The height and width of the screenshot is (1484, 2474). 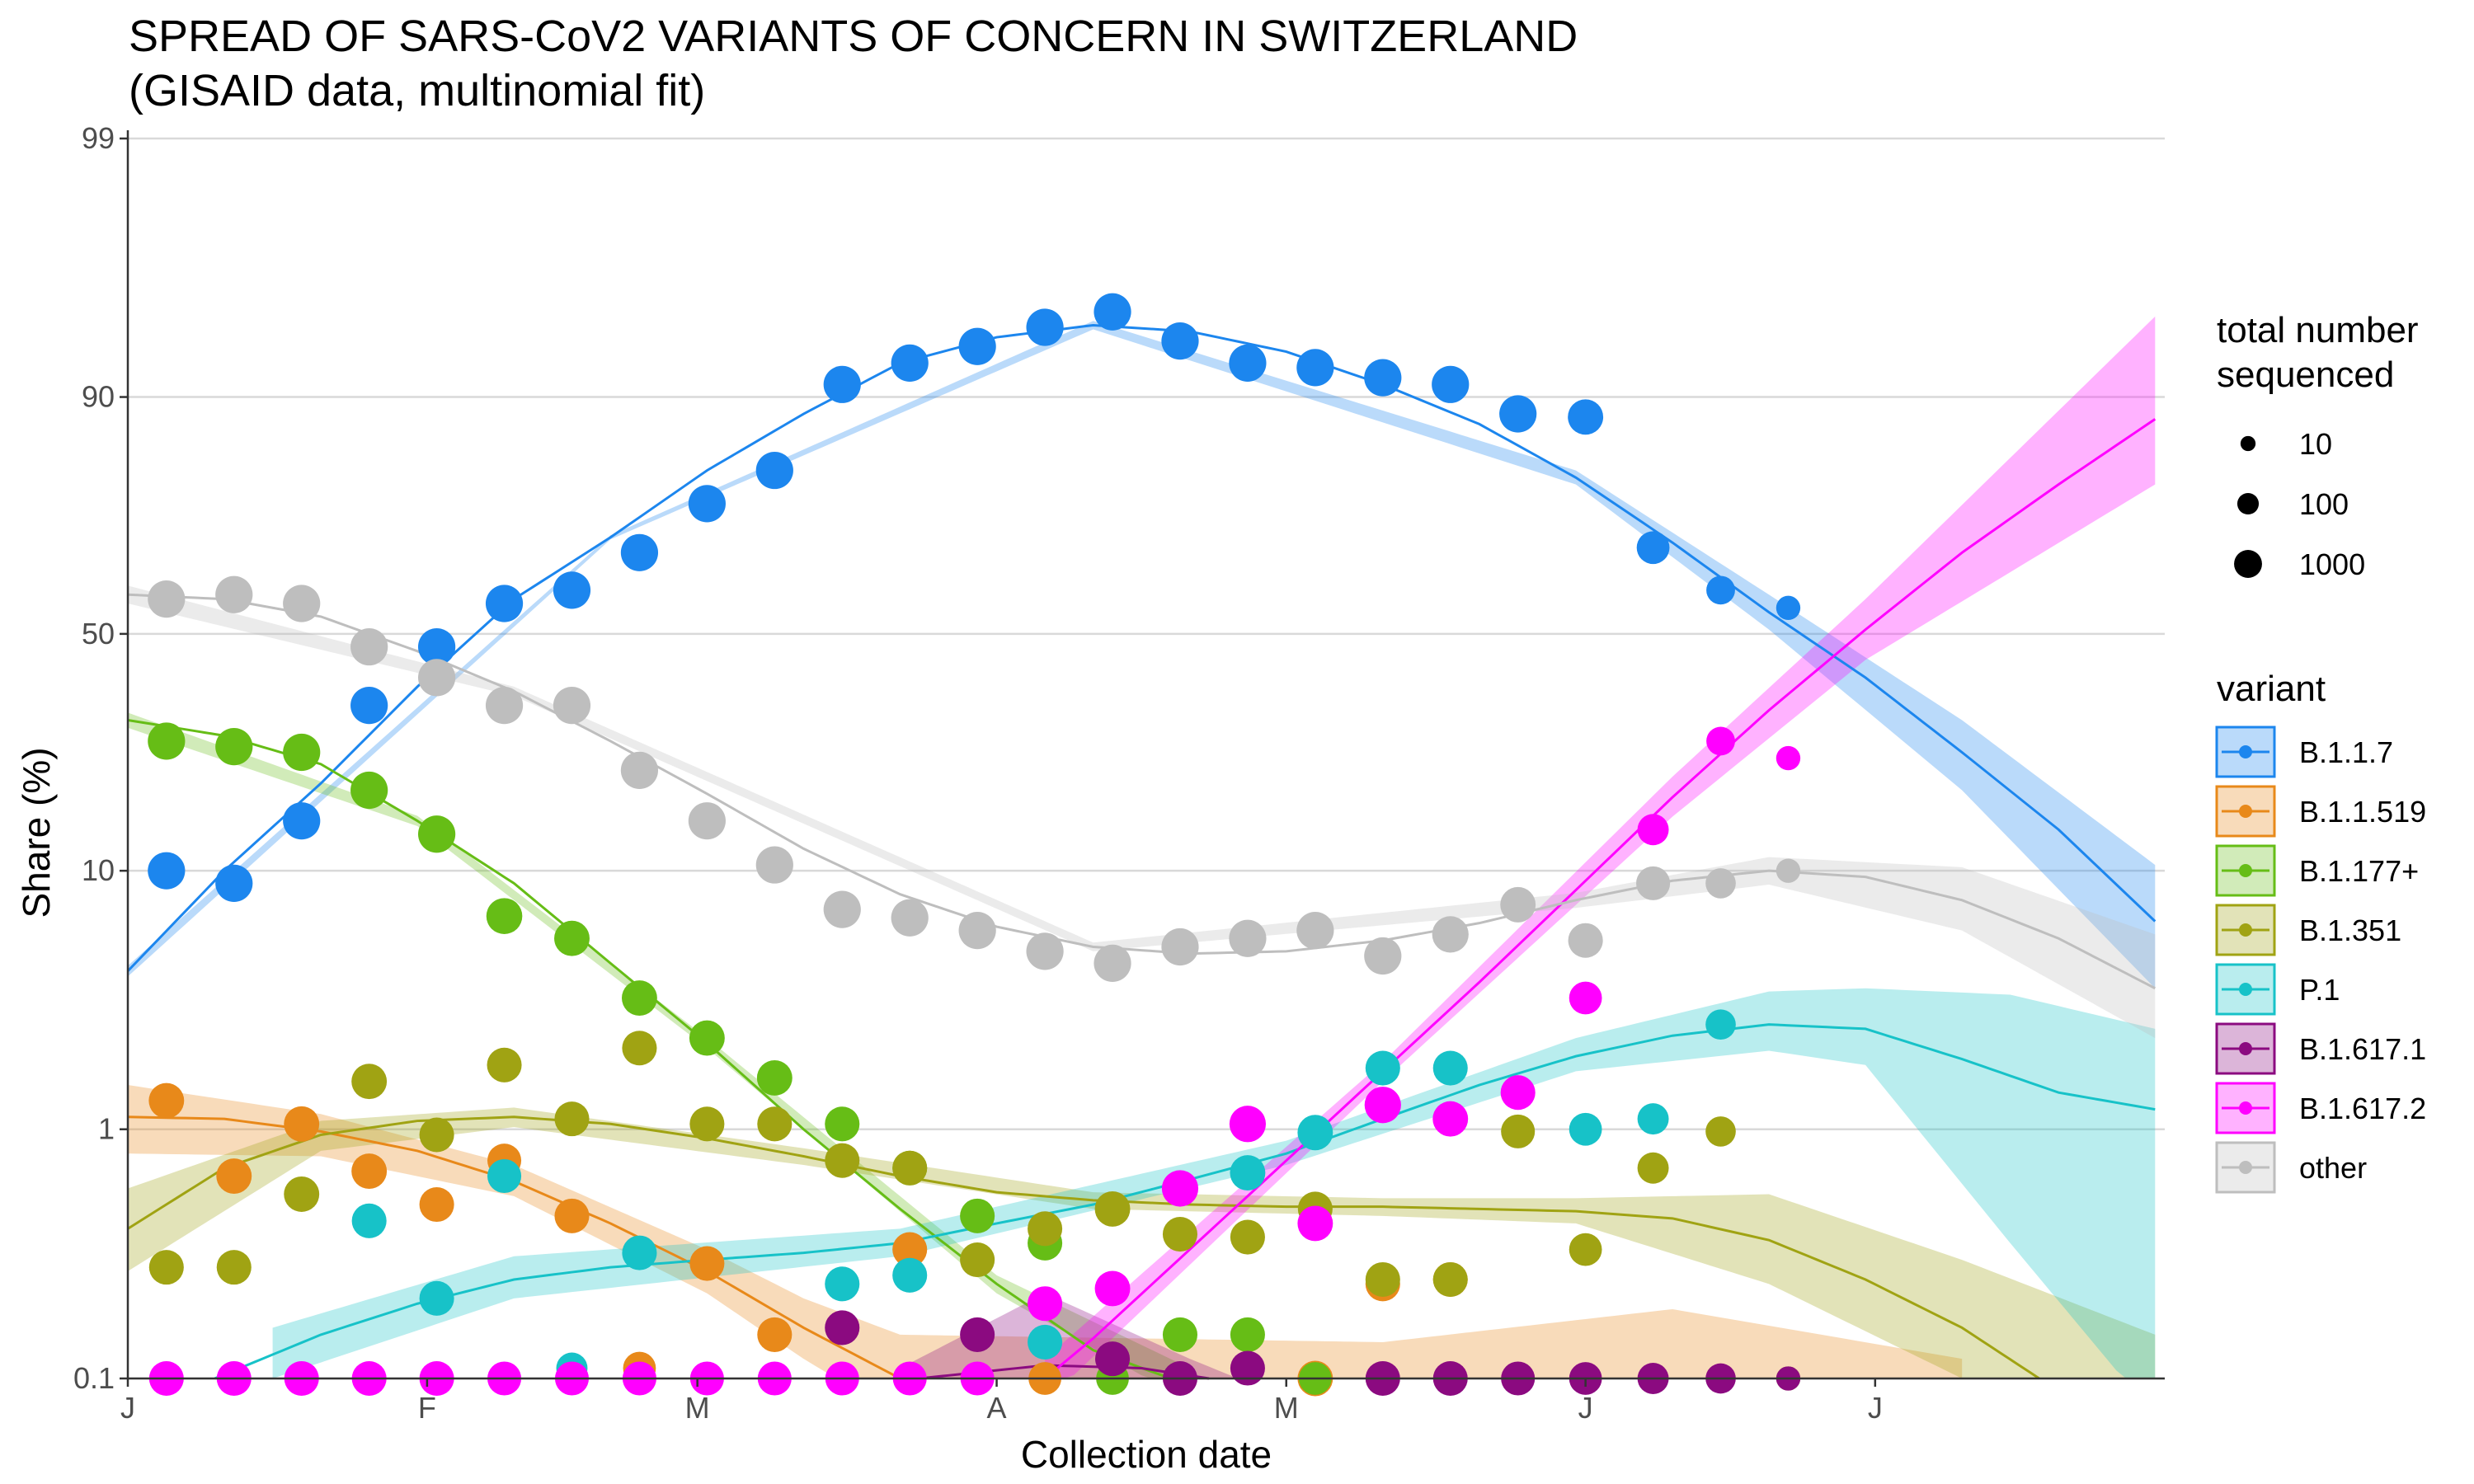 What do you see at coordinates (2271, 689) in the screenshot?
I see `variant-legend-title: variant` at bounding box center [2271, 689].